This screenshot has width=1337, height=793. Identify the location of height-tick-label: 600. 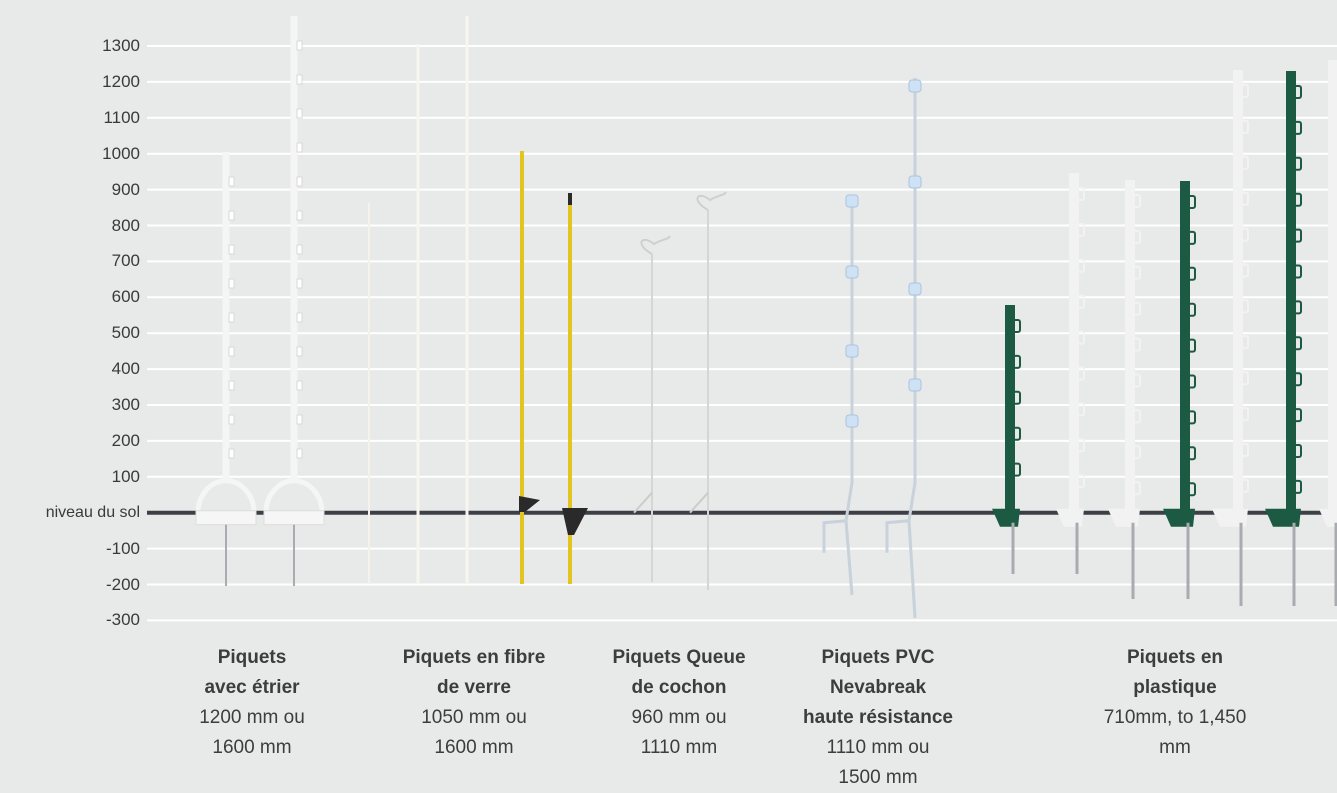
(125, 297).